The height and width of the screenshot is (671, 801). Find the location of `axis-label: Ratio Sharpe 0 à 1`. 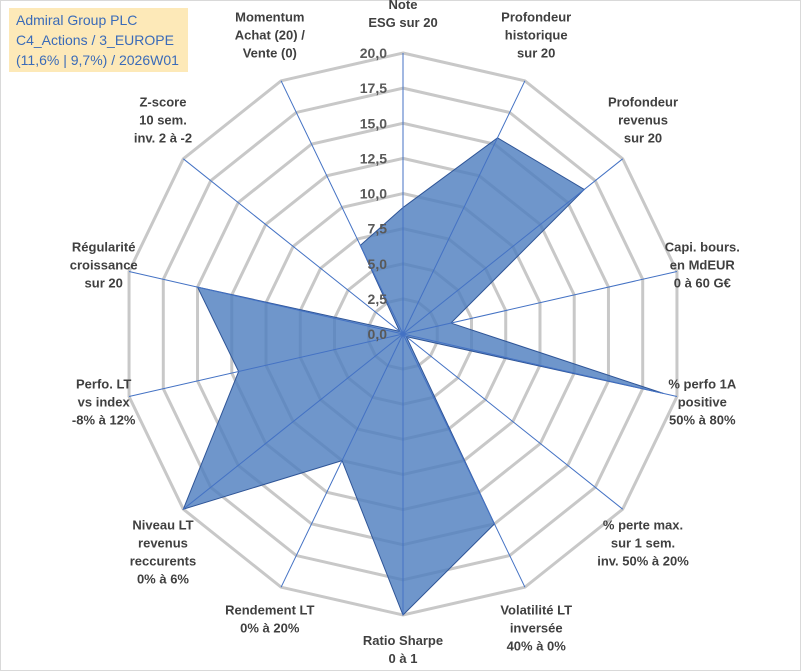

axis-label: Ratio Sharpe 0 à 1 is located at coordinates (403, 649).